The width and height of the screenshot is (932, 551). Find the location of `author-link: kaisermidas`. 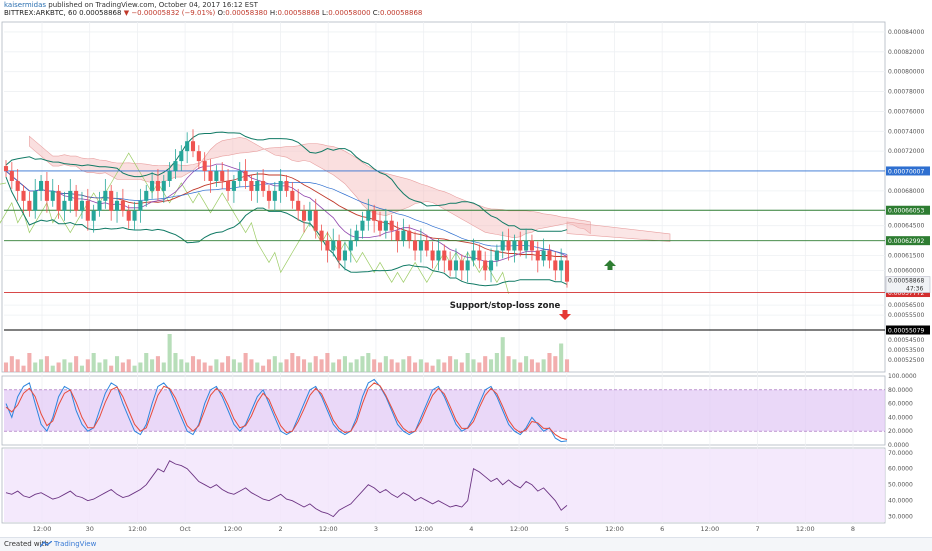

author-link: kaisermidas is located at coordinates (25, 5).